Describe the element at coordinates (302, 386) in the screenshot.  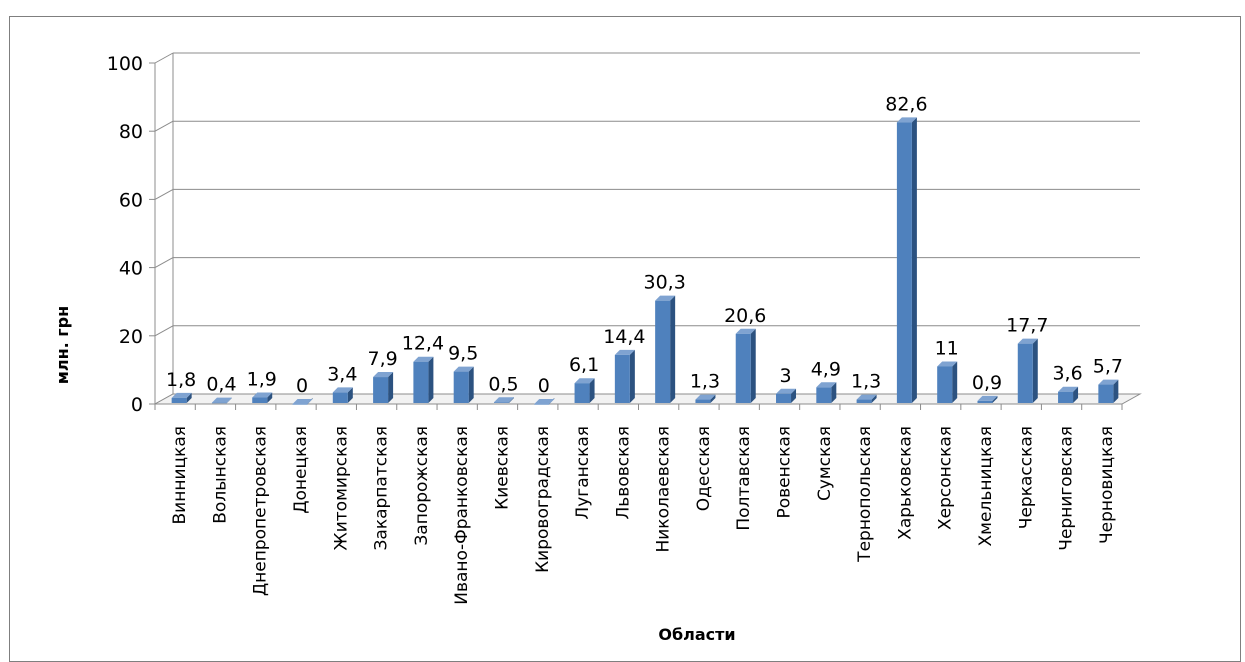
I see `data-label: 0` at that location.